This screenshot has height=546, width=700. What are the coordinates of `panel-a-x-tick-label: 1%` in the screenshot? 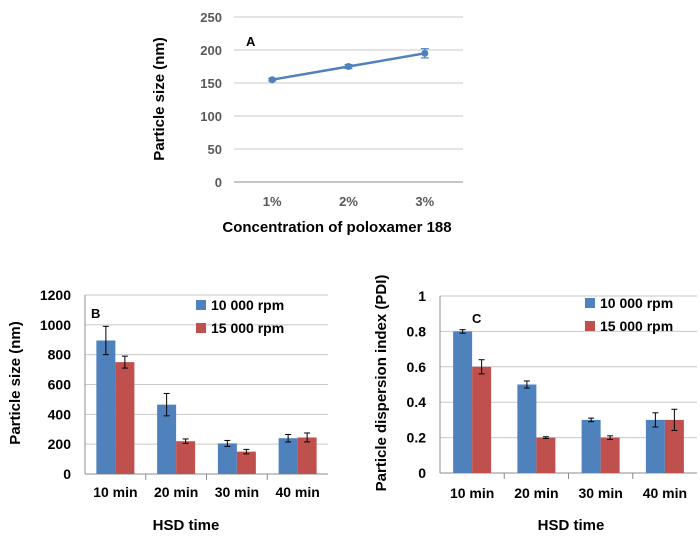 It's located at (272, 201).